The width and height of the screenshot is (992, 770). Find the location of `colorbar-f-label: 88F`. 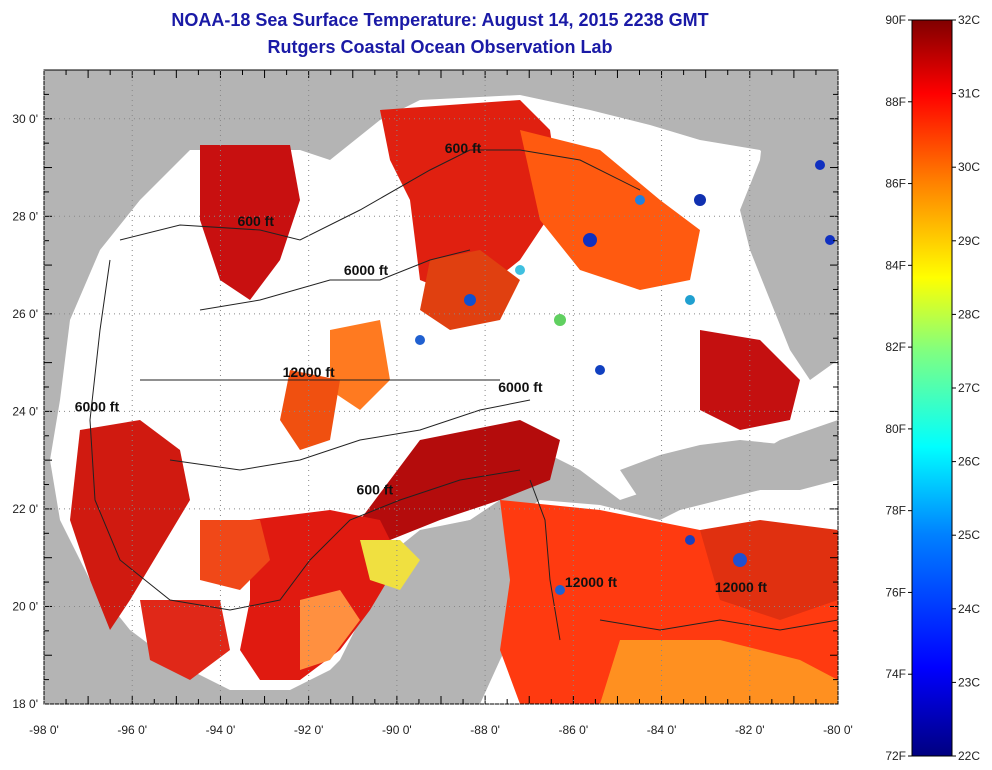

colorbar-f-label: 88F is located at coordinates (895, 102).